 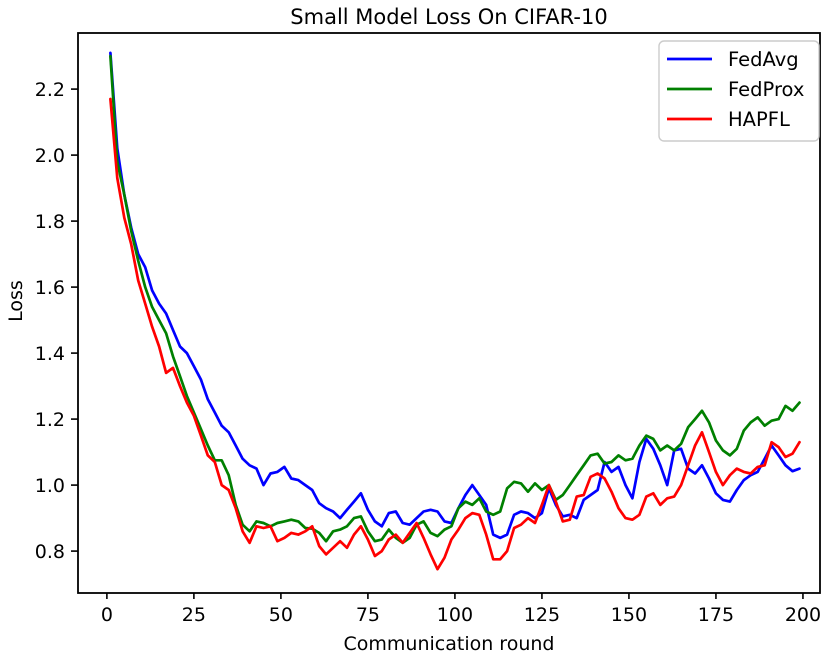 I want to click on y-tick-label: 2.0, so click(x=50, y=156).